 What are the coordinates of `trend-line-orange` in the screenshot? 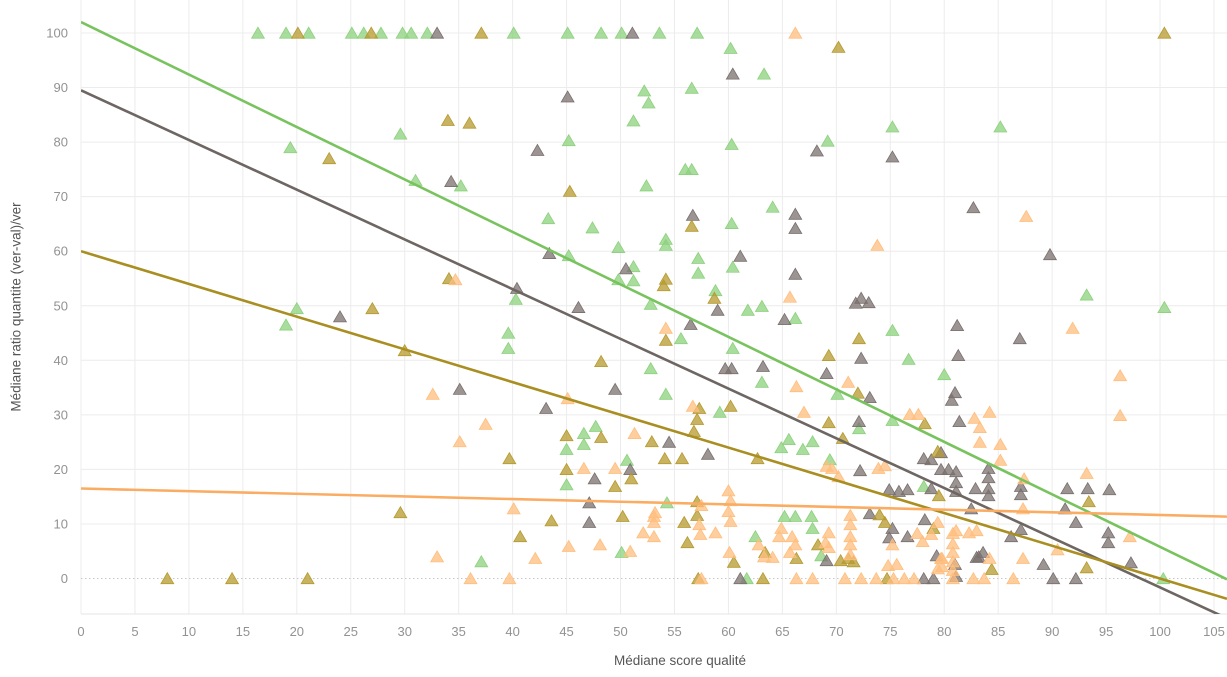 It's located at (654, 502).